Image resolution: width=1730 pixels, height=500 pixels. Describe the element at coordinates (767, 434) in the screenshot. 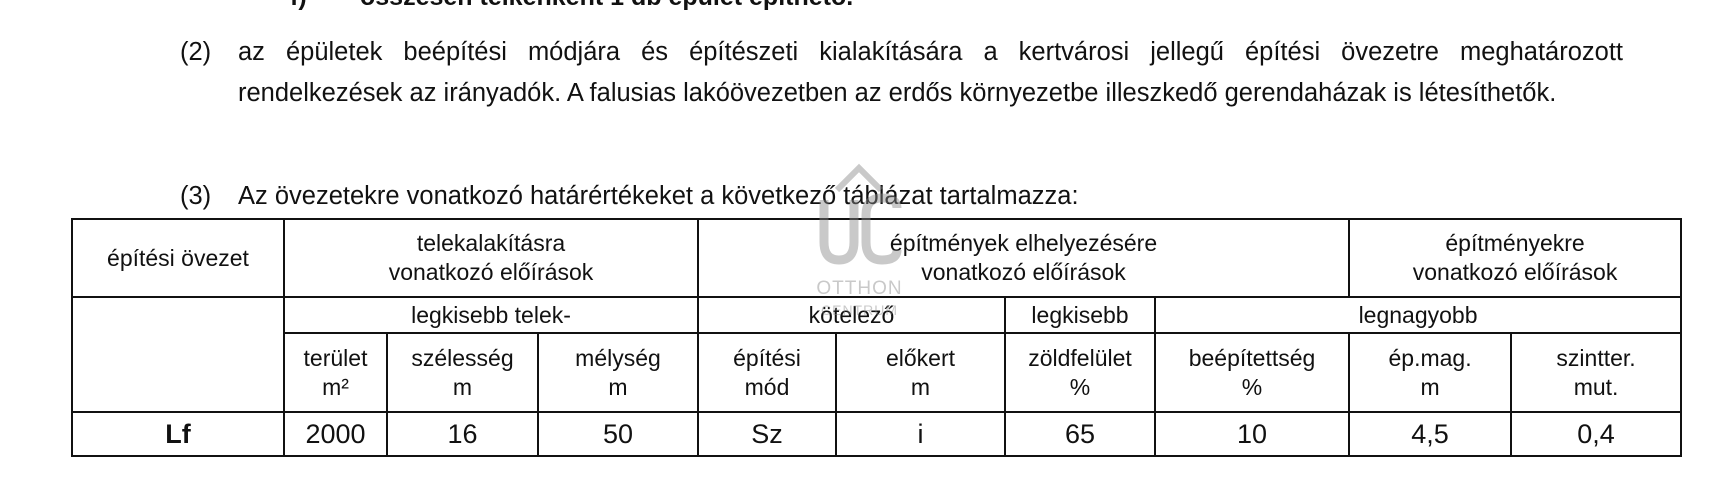

I see `value-cell: Sz` at that location.